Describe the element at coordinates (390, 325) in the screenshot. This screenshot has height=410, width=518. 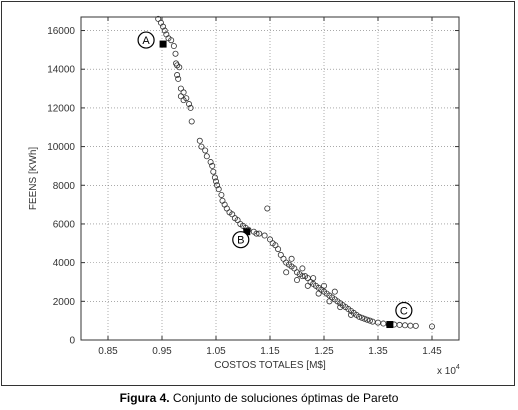
I see `highlighted-point-c` at that location.